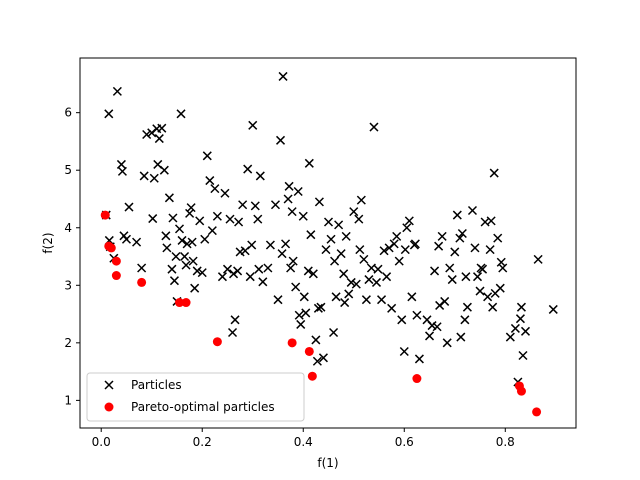  I want to click on legend-label-pareto: Pareto-optimal particles, so click(203, 407).